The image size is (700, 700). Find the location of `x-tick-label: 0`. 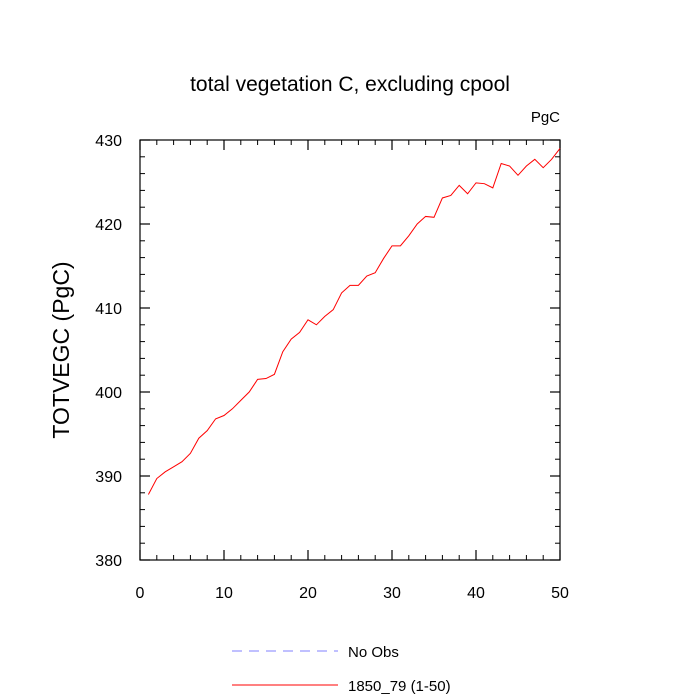

x-tick-label: 0 is located at coordinates (140, 593).